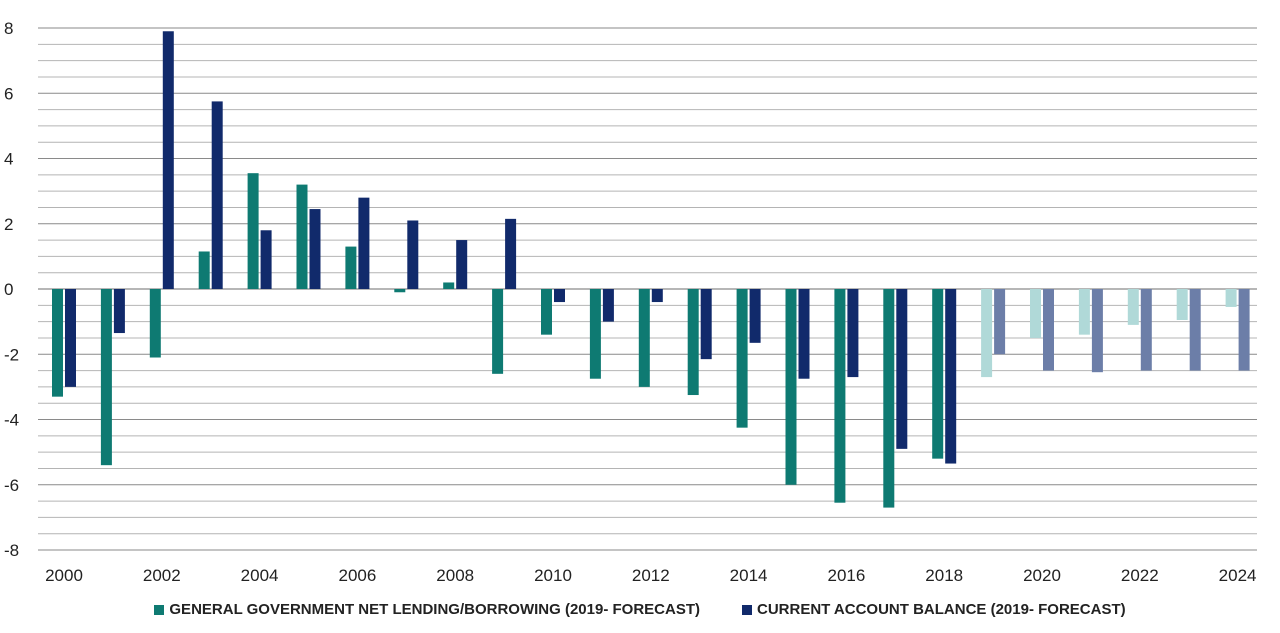 Image resolution: width=1280 pixels, height=633 pixels. Describe the element at coordinates (1146, 330) in the screenshot. I see `bar-current-account-2022` at that location.